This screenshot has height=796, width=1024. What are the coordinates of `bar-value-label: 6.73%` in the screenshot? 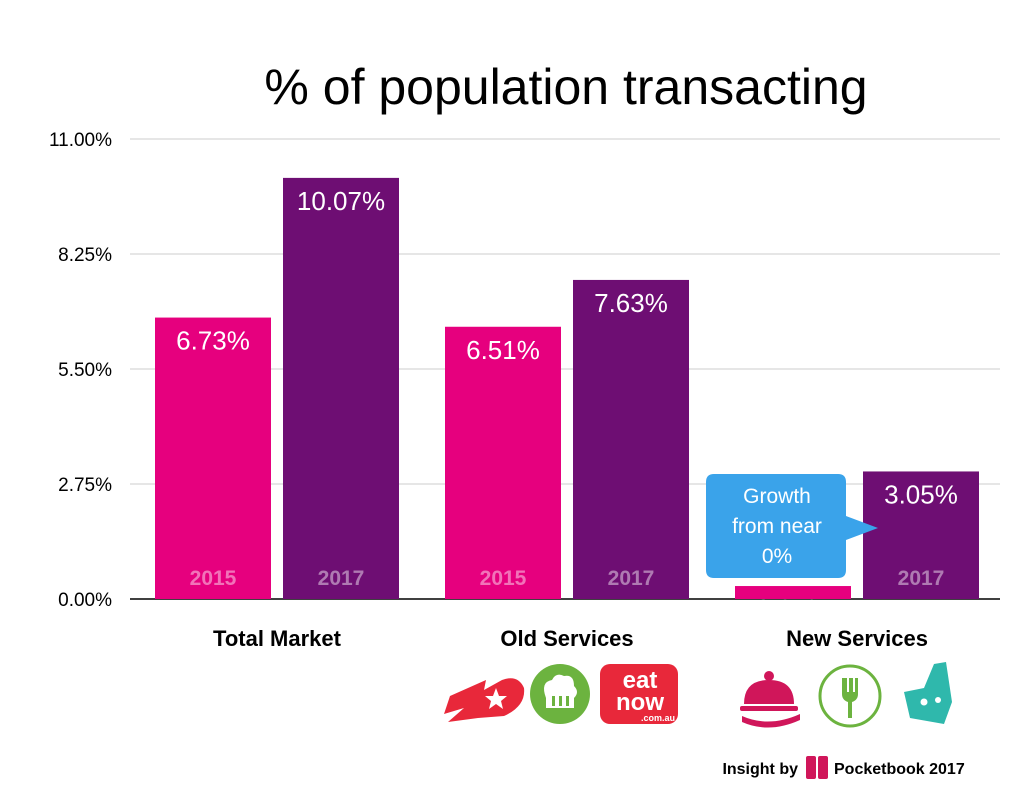 It's located at (213, 341).